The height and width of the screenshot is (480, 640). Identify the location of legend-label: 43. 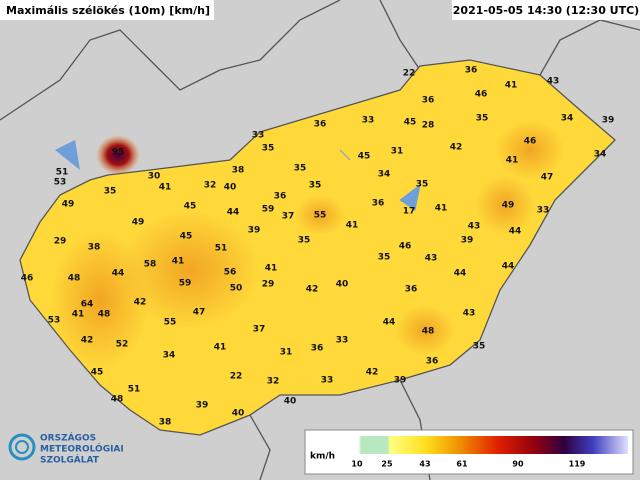
(424, 464).